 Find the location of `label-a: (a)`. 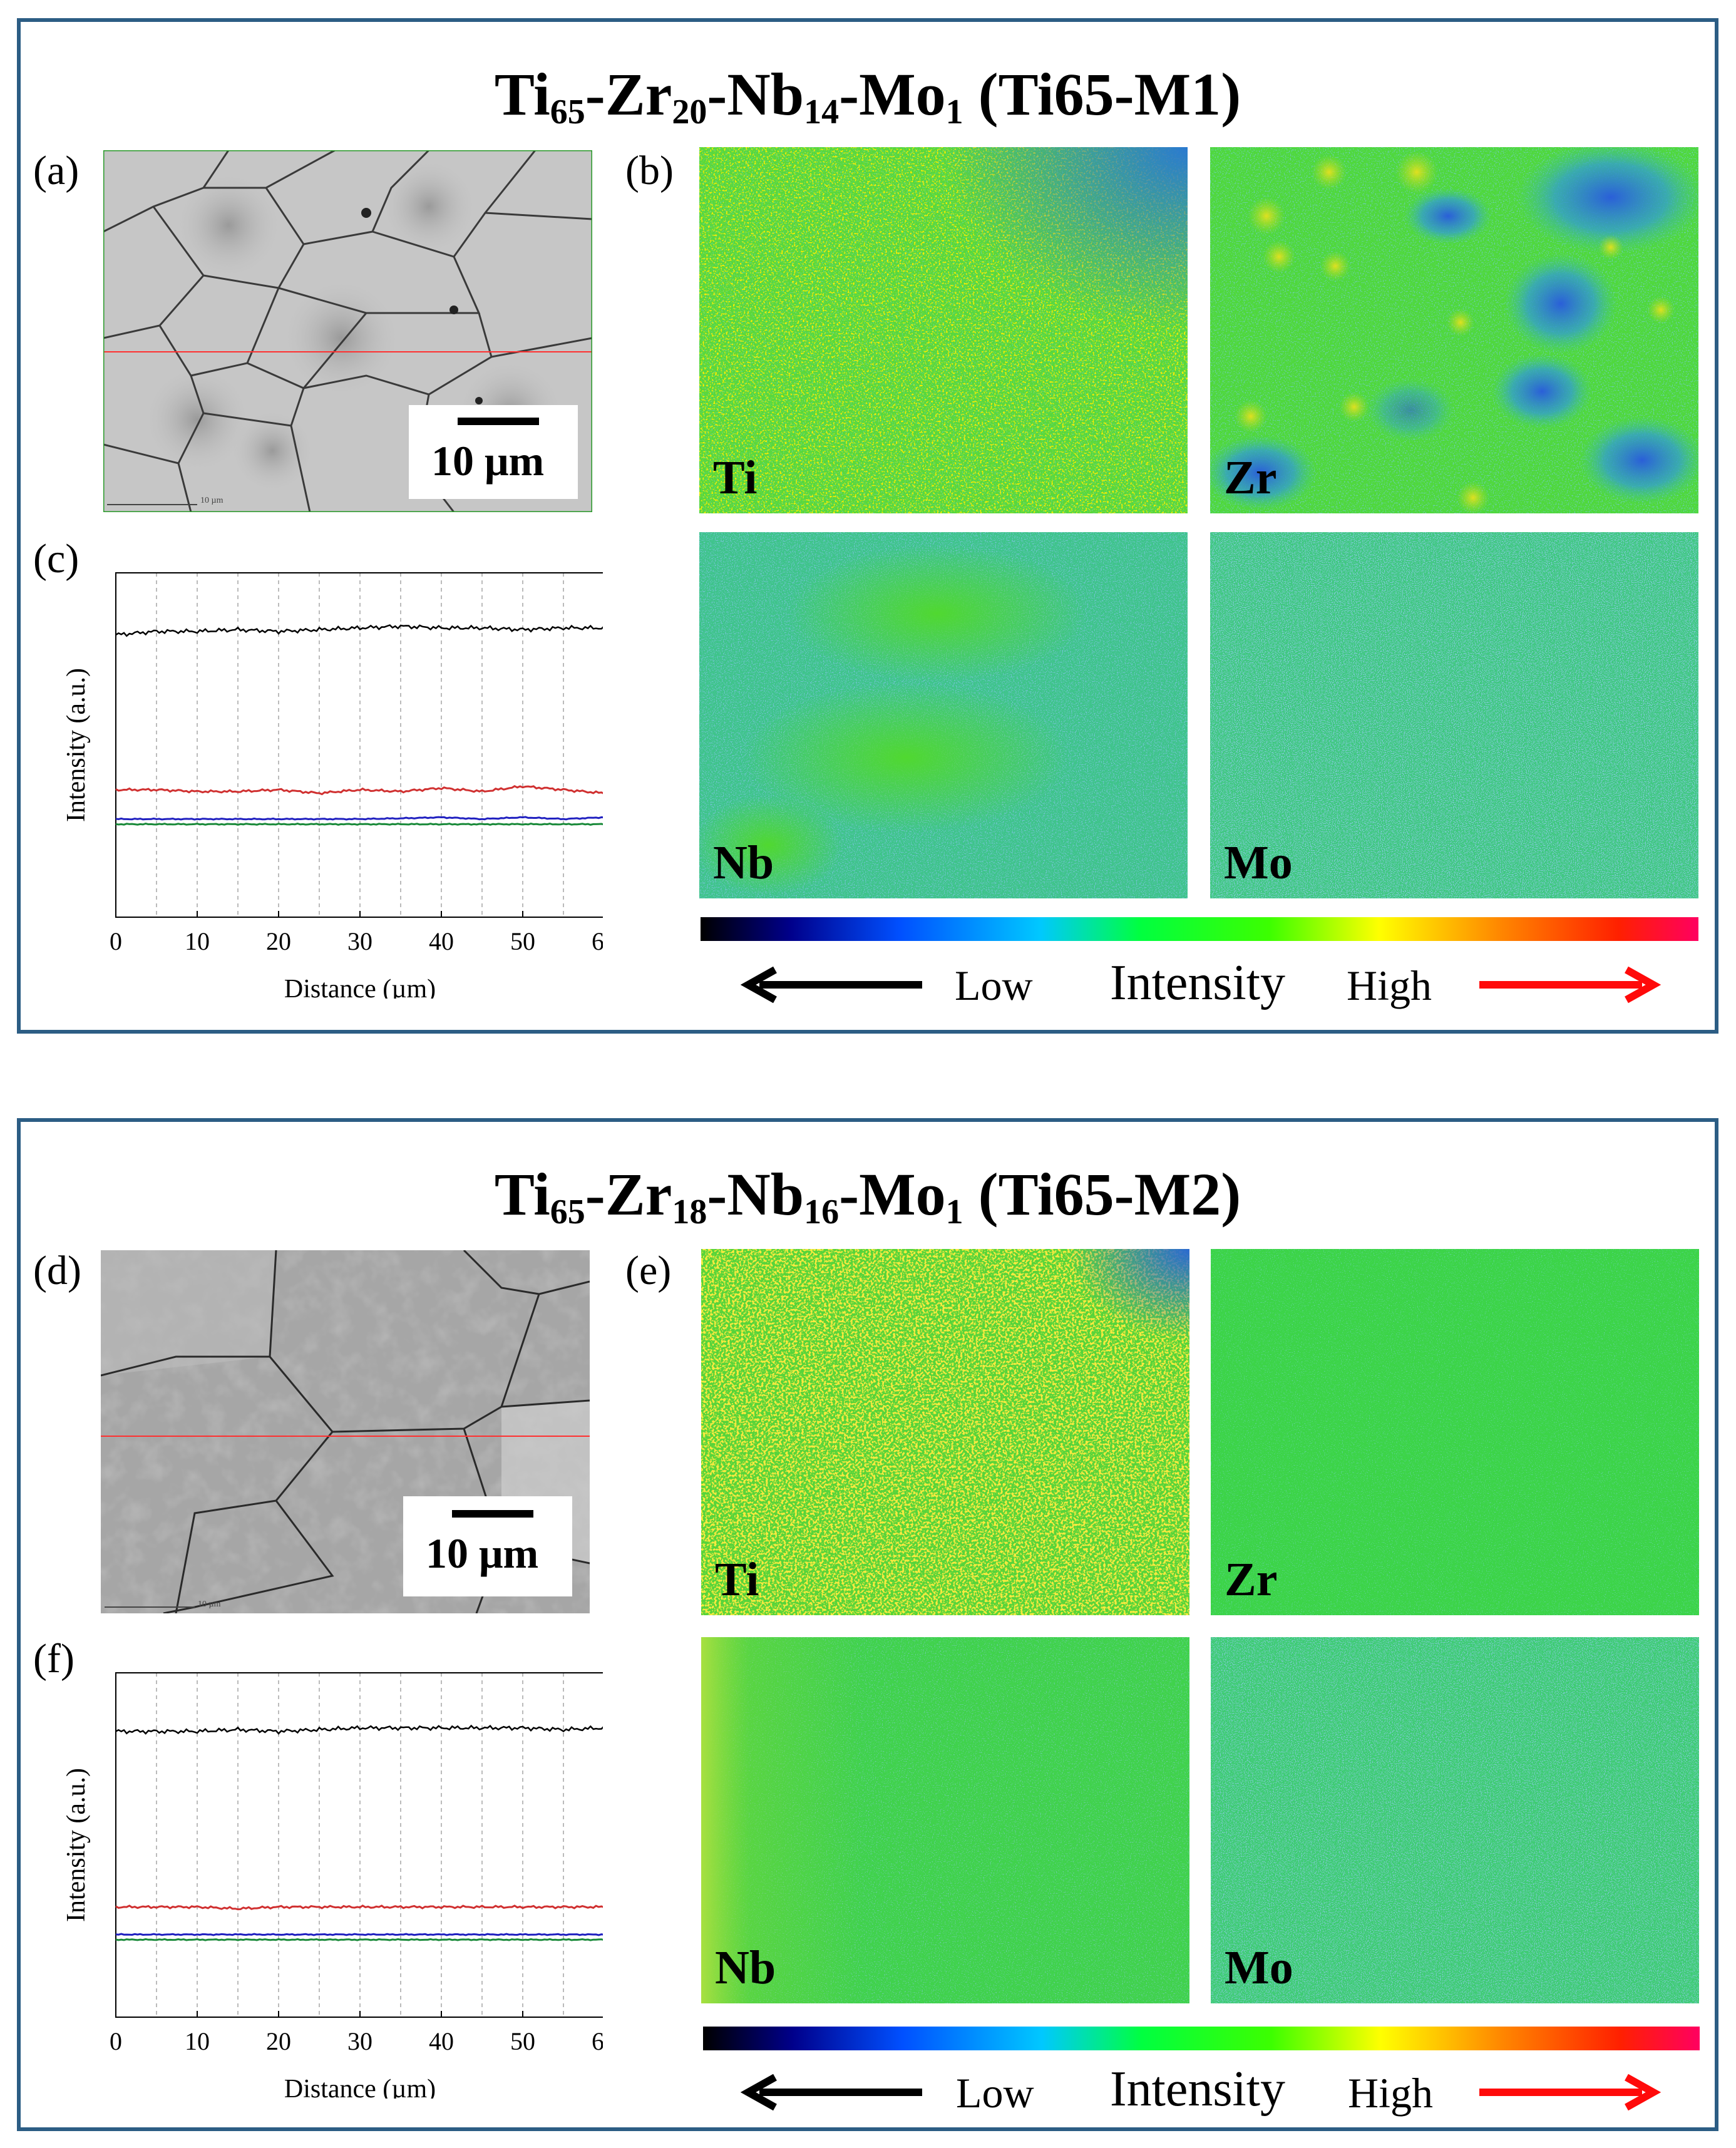

label-a: (a) is located at coordinates (56, 170).